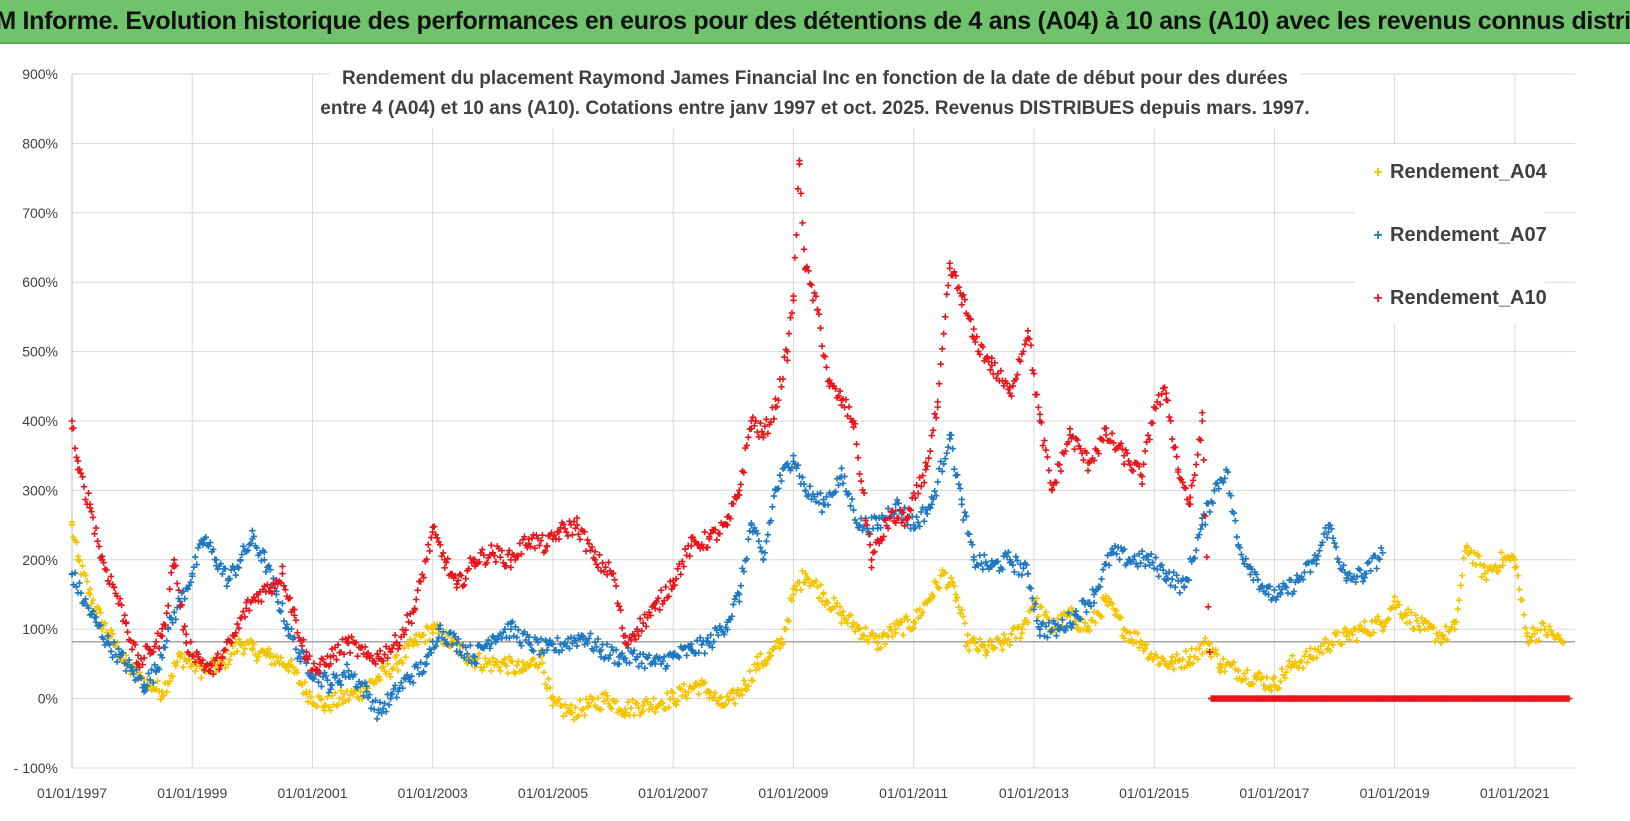 The image size is (1630, 821). I want to click on y-tick-label: 100%, so click(40, 629).